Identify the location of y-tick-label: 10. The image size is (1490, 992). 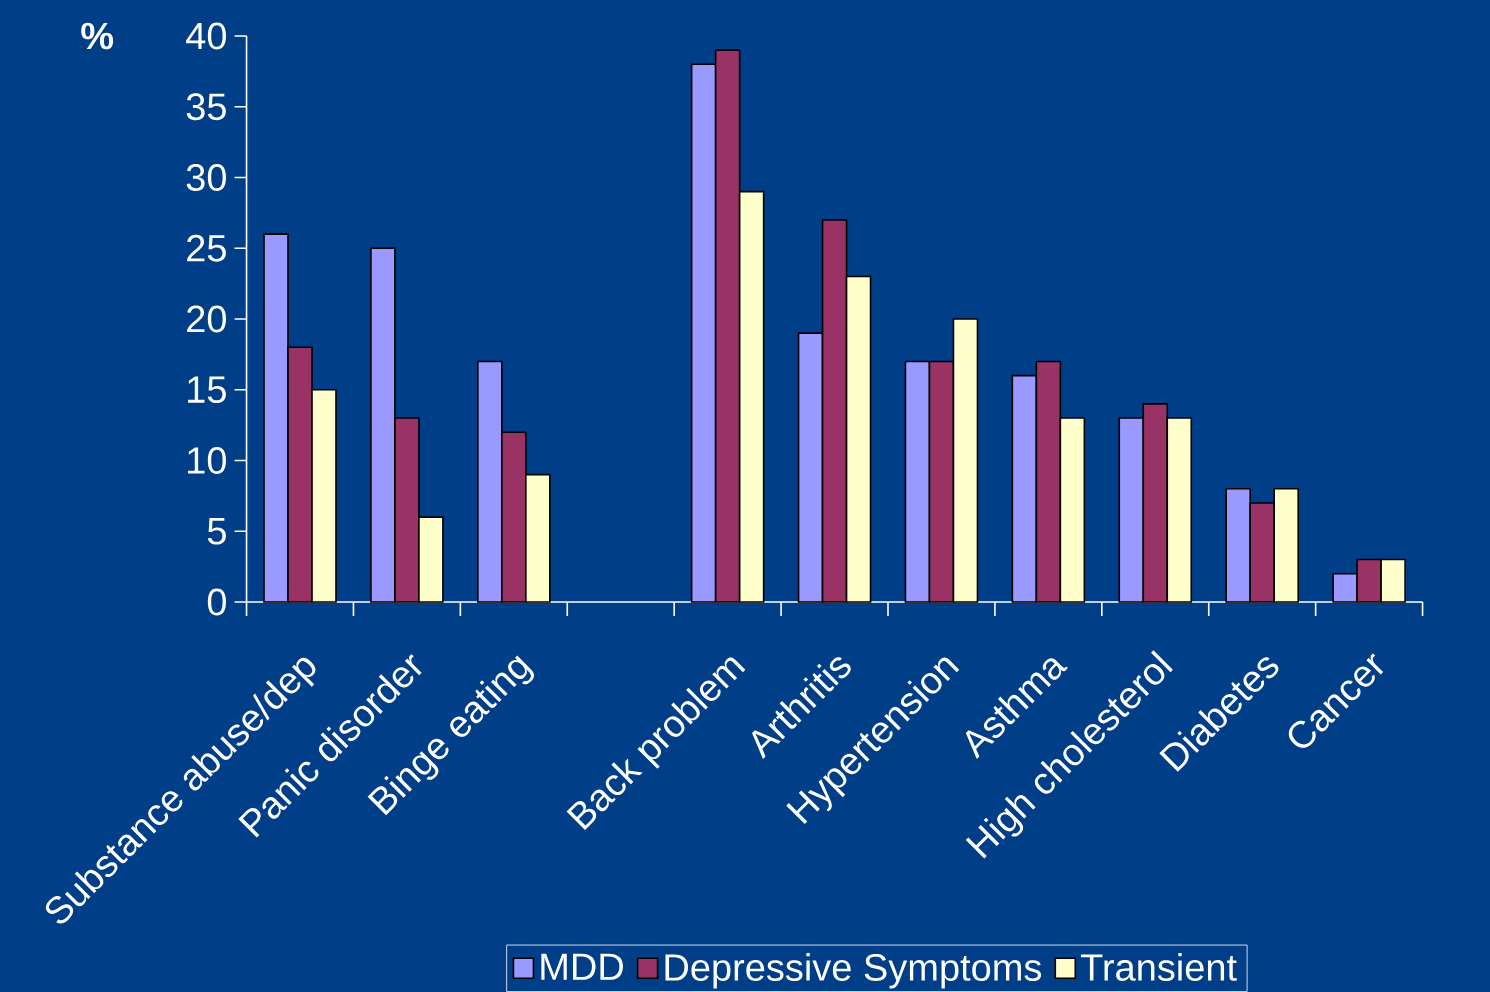
(207, 460).